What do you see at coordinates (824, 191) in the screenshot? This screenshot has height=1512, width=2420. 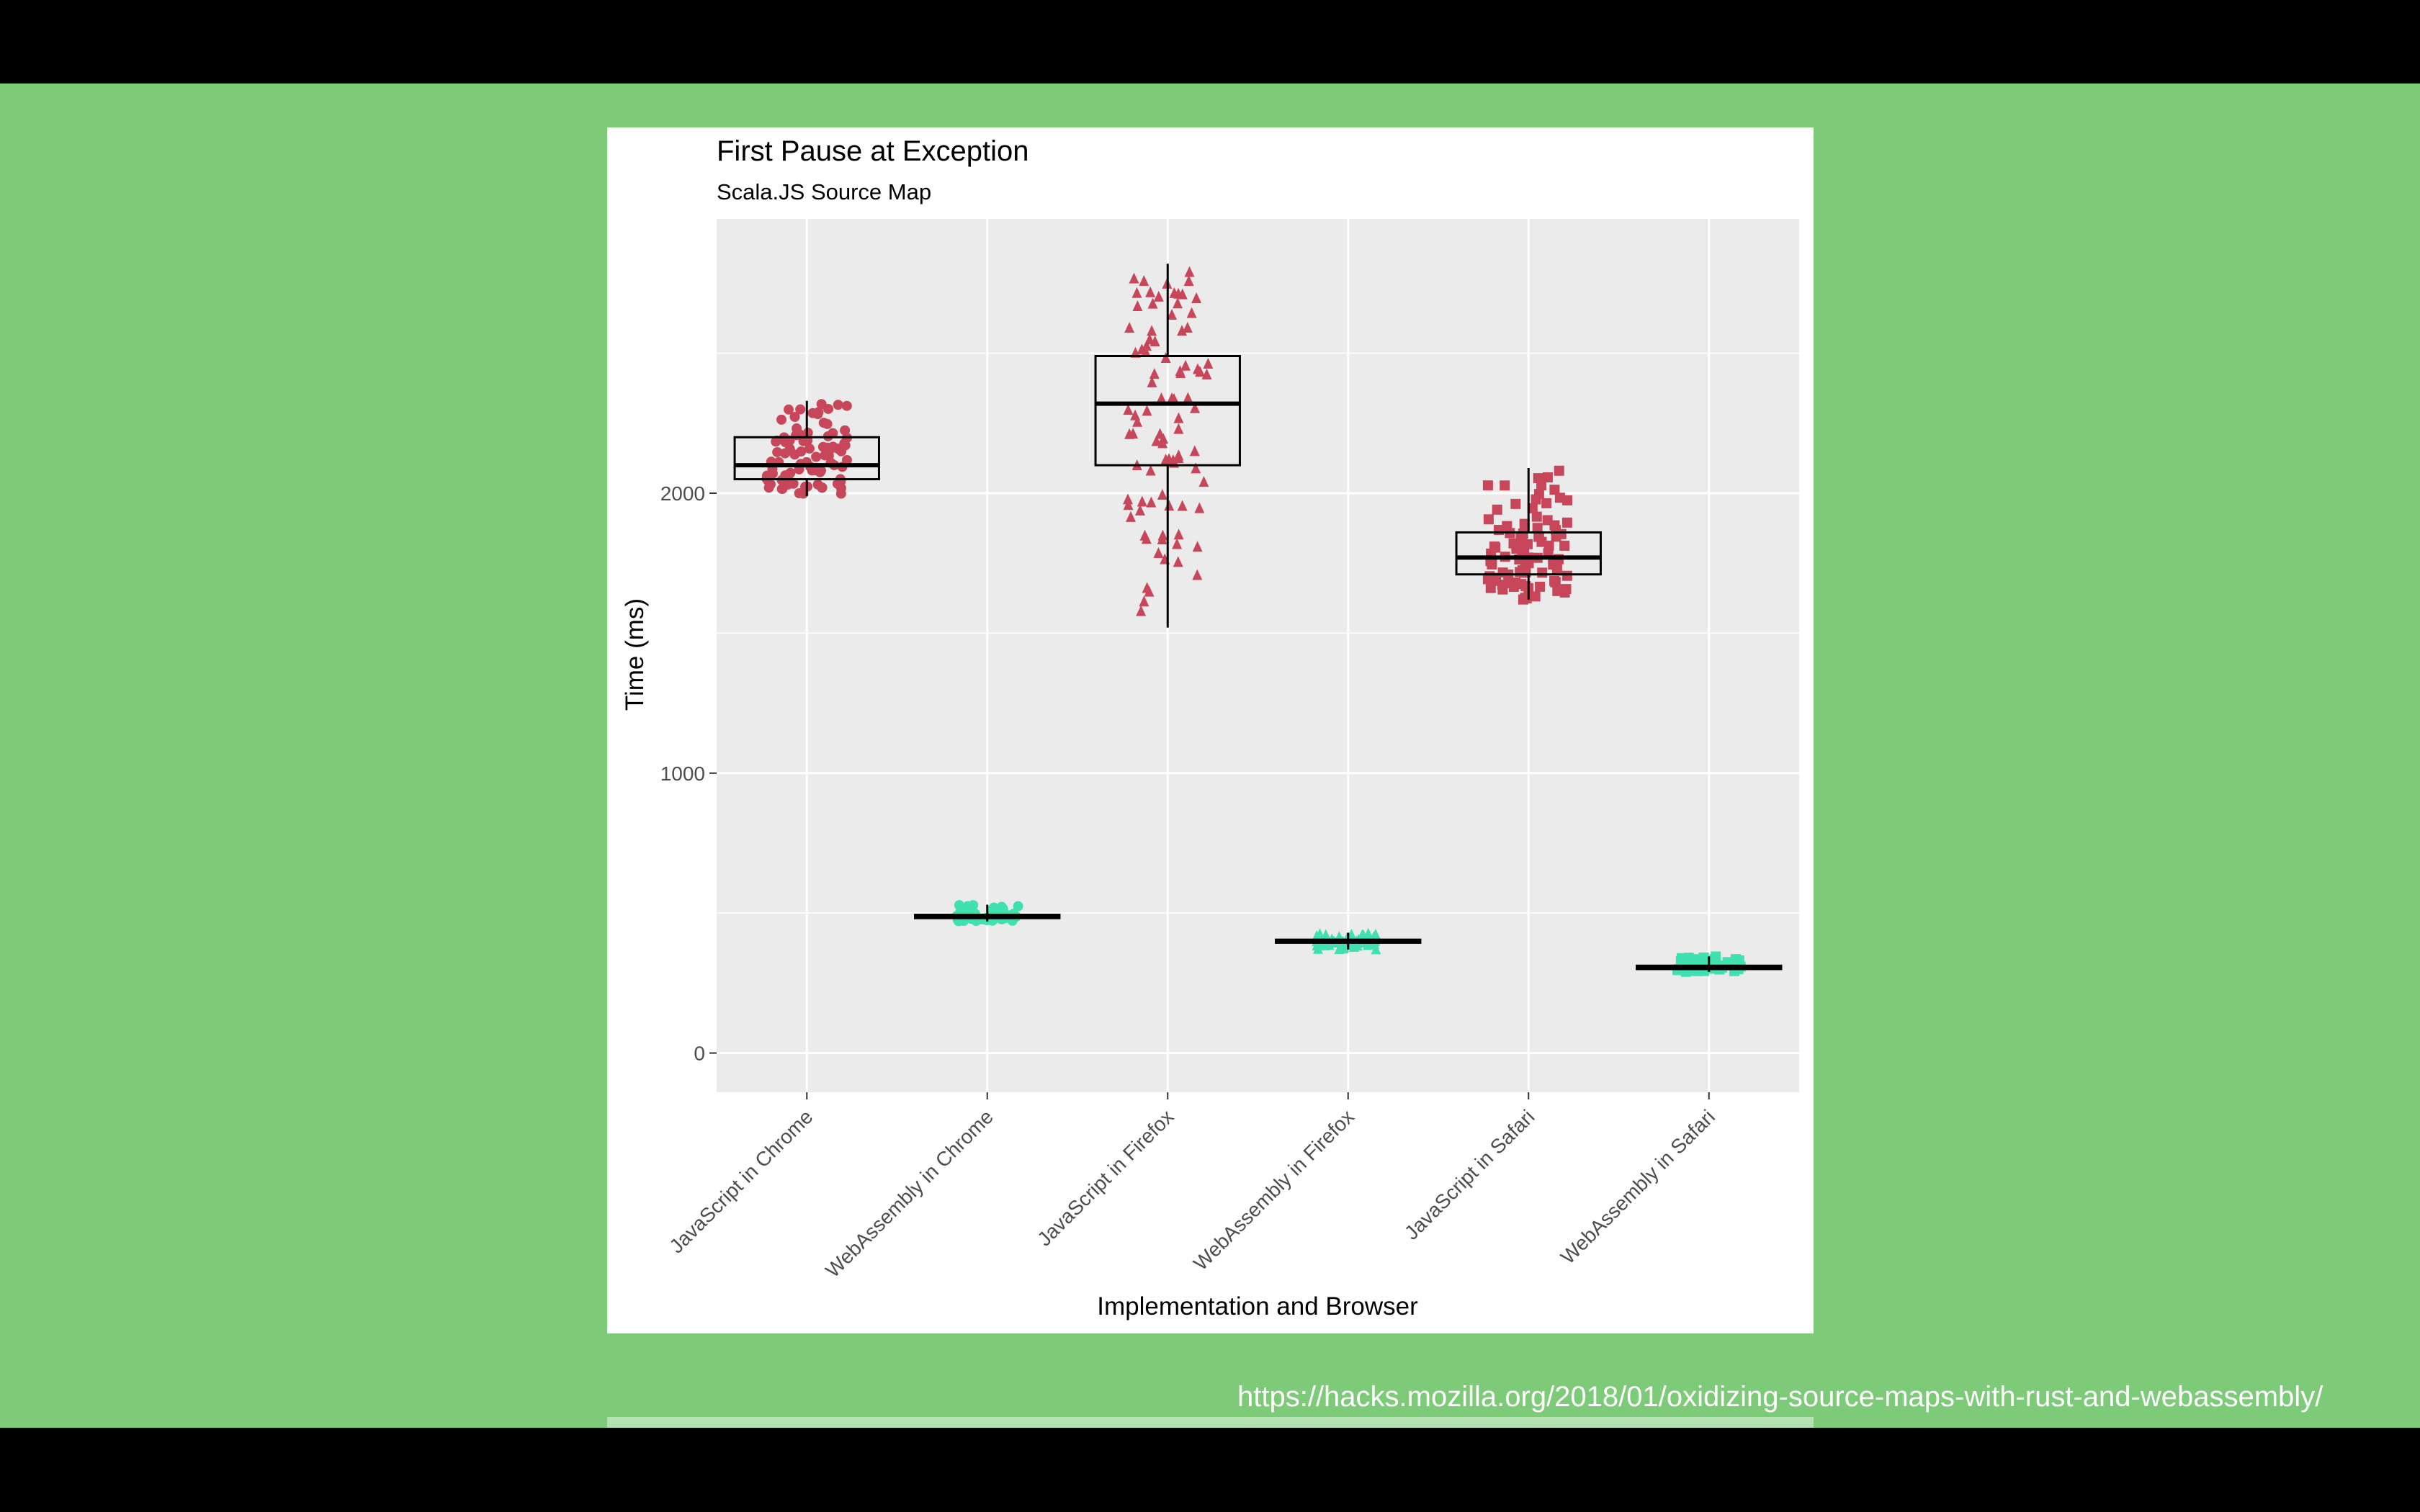 I see `chart-subtitle: Scala.JS Source Map` at bounding box center [824, 191].